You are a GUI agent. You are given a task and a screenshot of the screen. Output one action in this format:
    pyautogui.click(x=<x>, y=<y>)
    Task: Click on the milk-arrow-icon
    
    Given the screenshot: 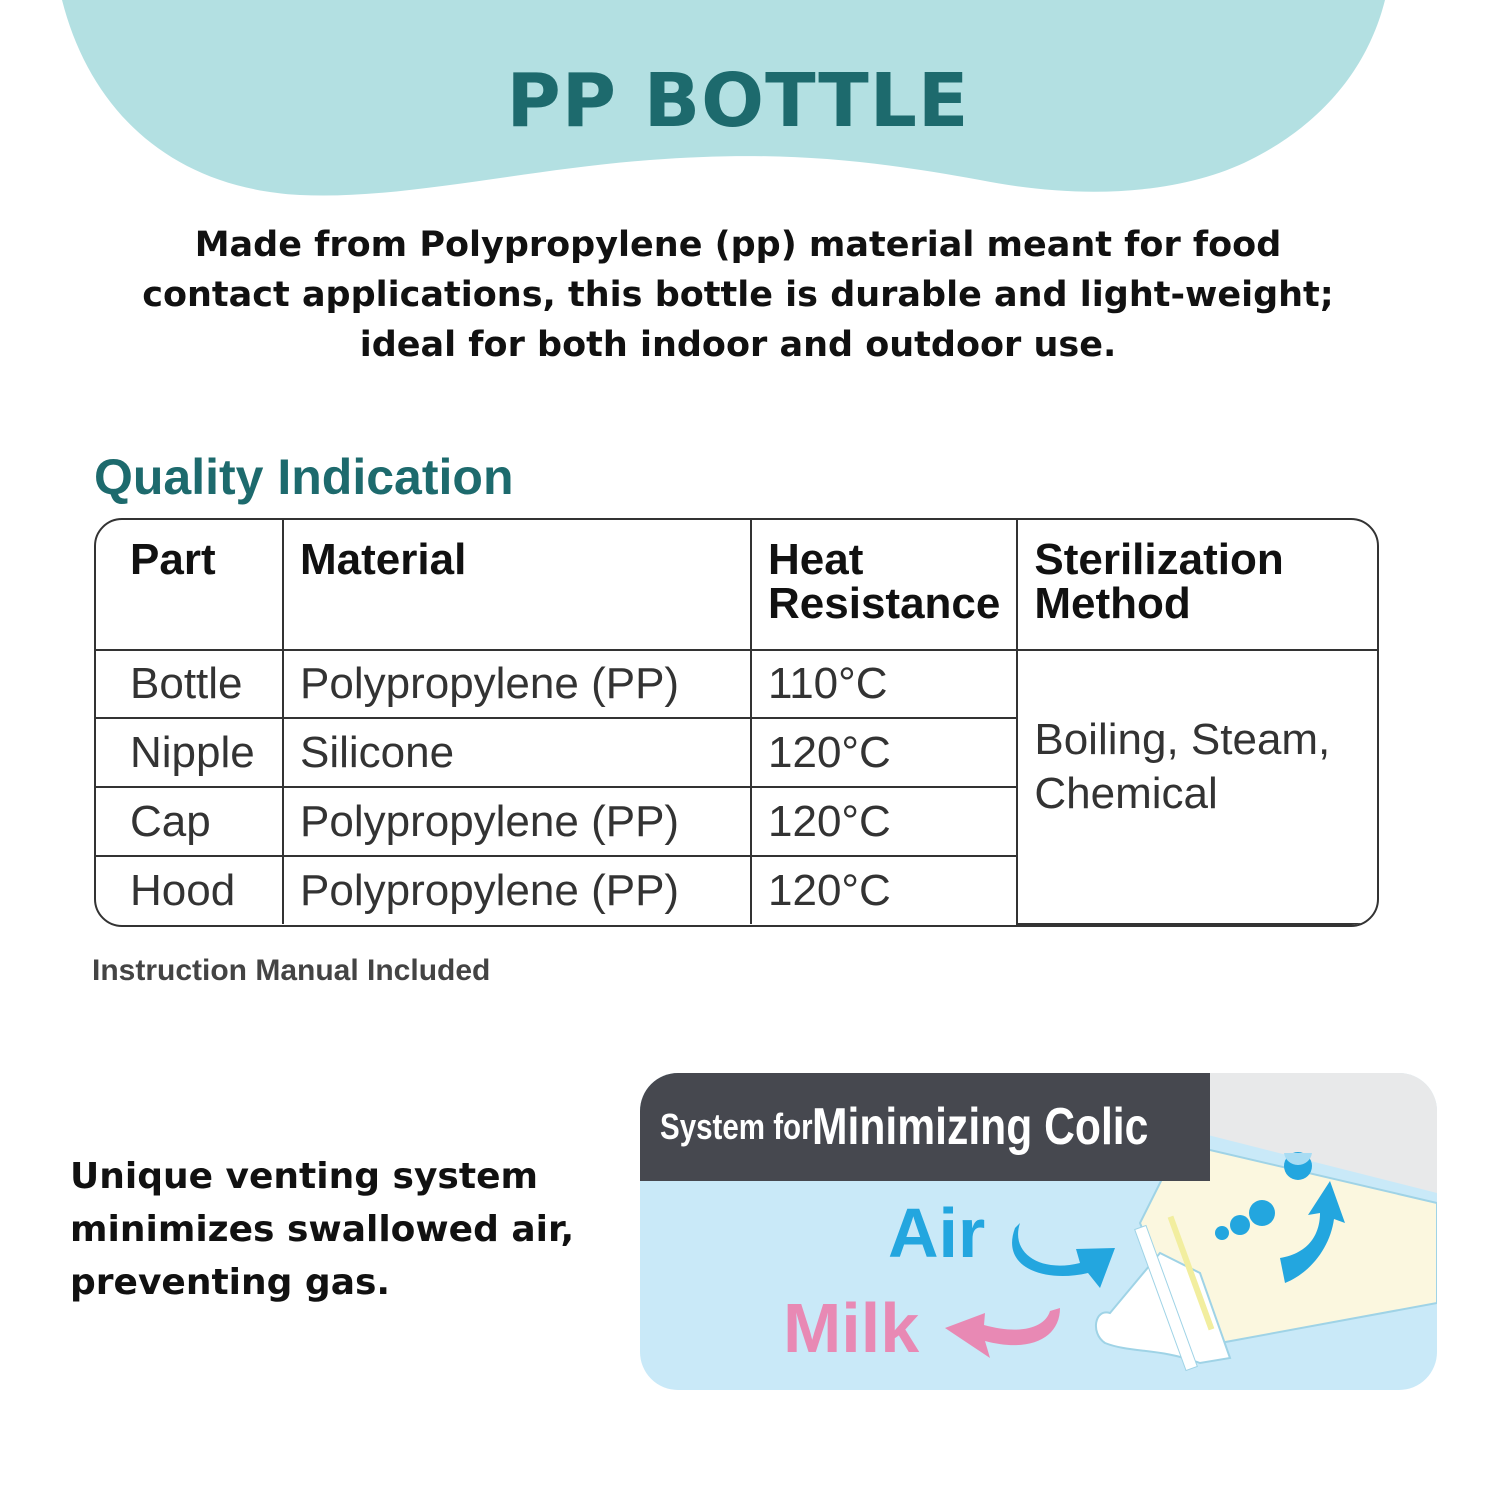 What is the action you would take?
    pyautogui.click(x=1002, y=1333)
    